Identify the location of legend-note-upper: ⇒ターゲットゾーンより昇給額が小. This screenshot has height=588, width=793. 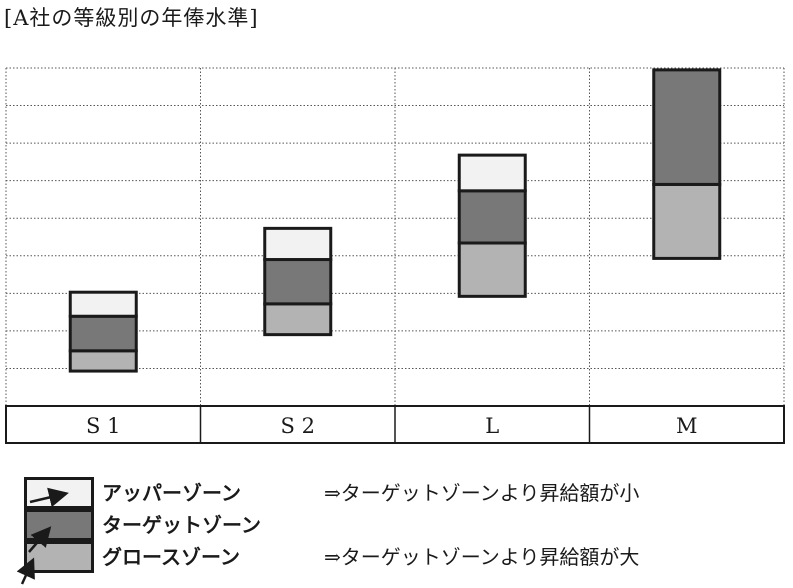
(482, 493).